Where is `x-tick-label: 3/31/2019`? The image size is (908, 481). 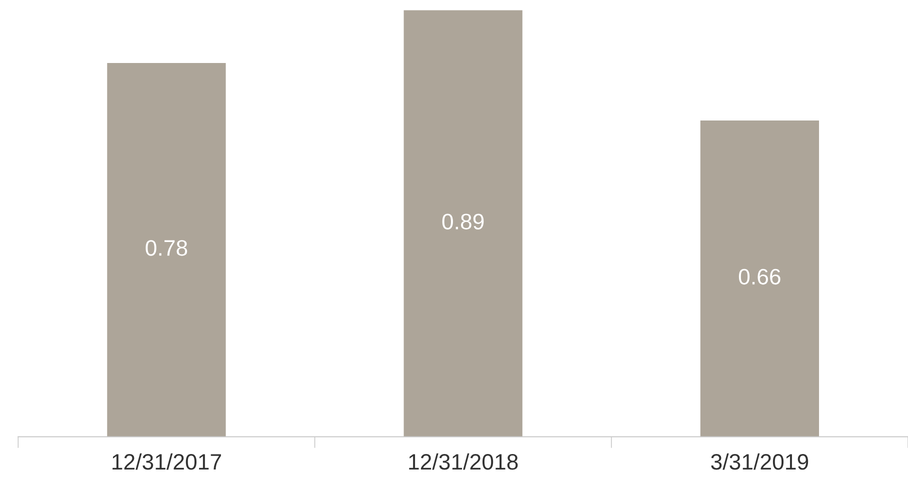
x-tick-label: 3/31/2019 is located at coordinates (759, 461).